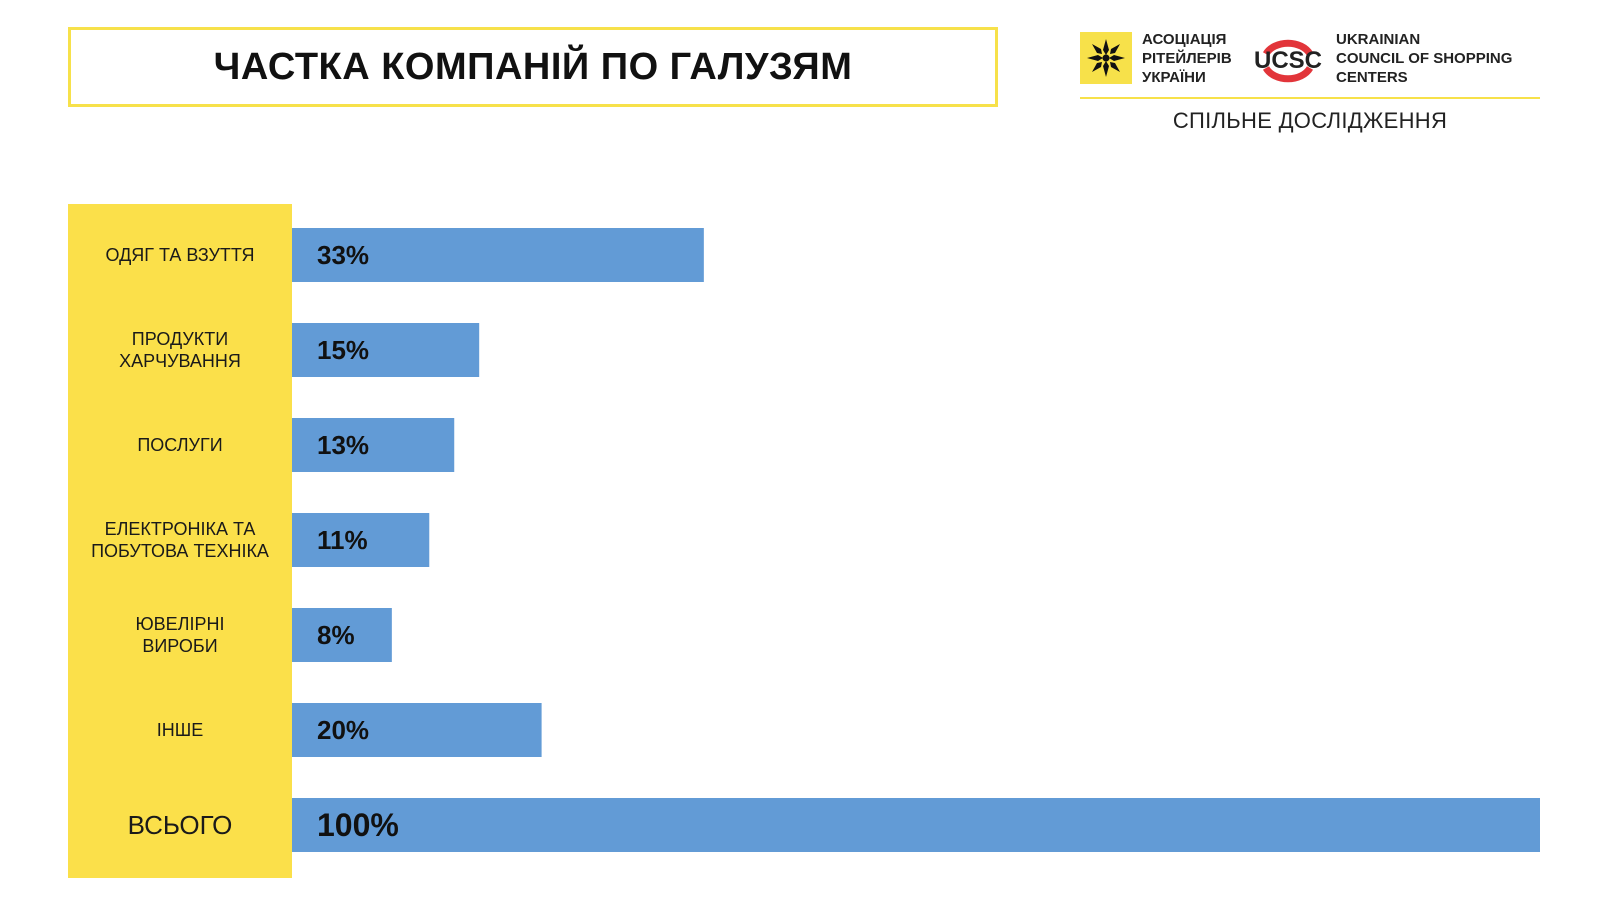 The image size is (1600, 900). What do you see at coordinates (343, 255) in the screenshot?
I see `bar-value-label: 33%` at bounding box center [343, 255].